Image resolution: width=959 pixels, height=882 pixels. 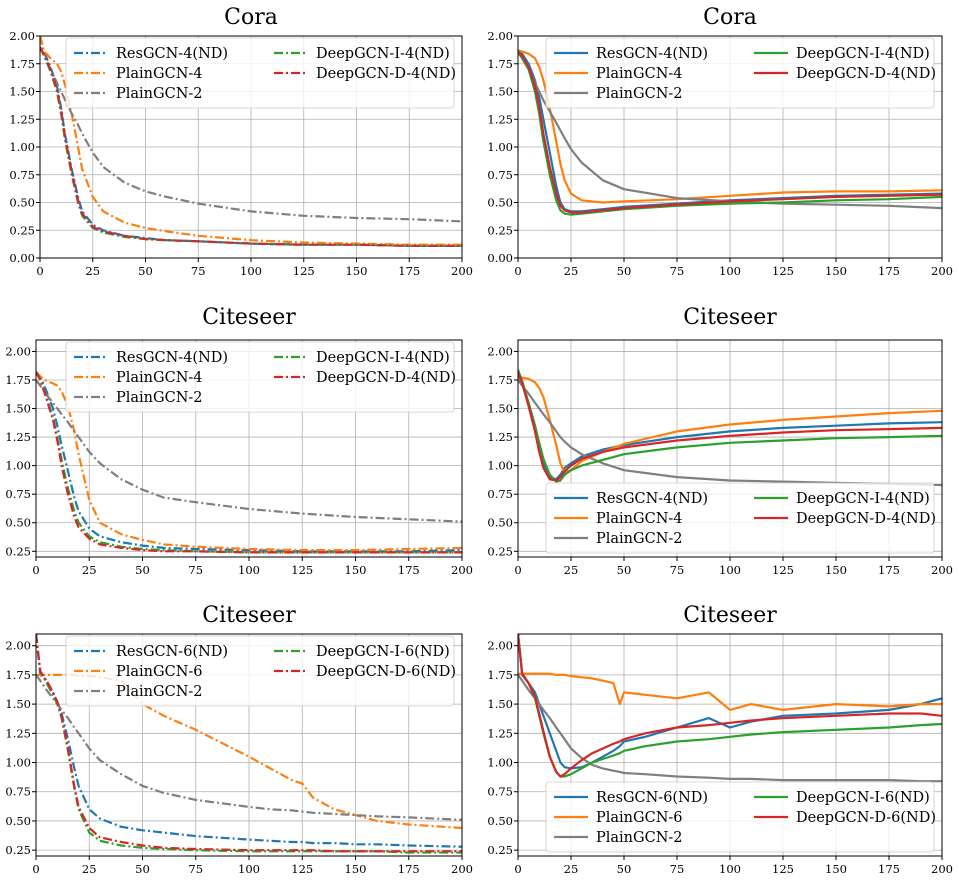 I want to click on y-tick-label: 1.00, so click(x=22, y=147).